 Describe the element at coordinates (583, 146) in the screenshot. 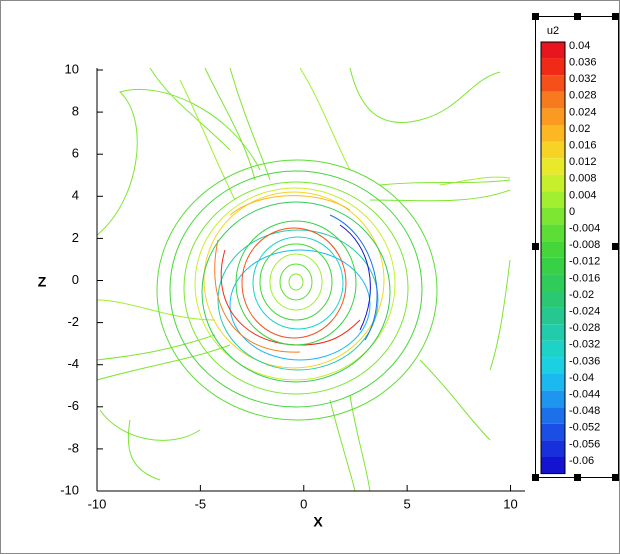

I see `legend-level-label: 0.016` at that location.